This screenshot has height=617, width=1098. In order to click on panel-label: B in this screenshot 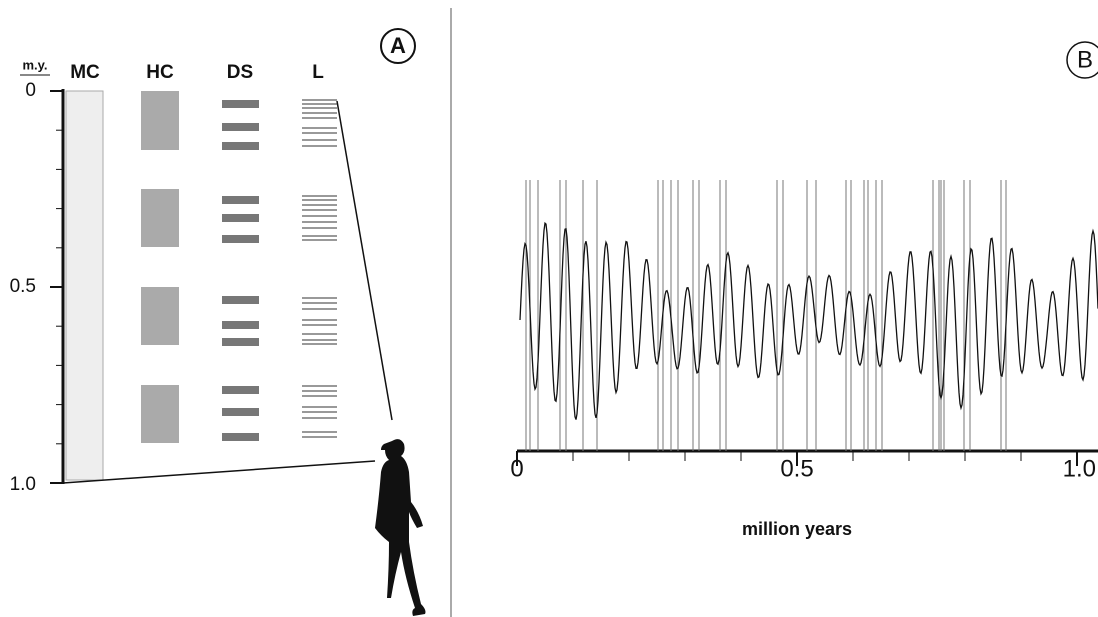, I will do `click(1085, 59)`.